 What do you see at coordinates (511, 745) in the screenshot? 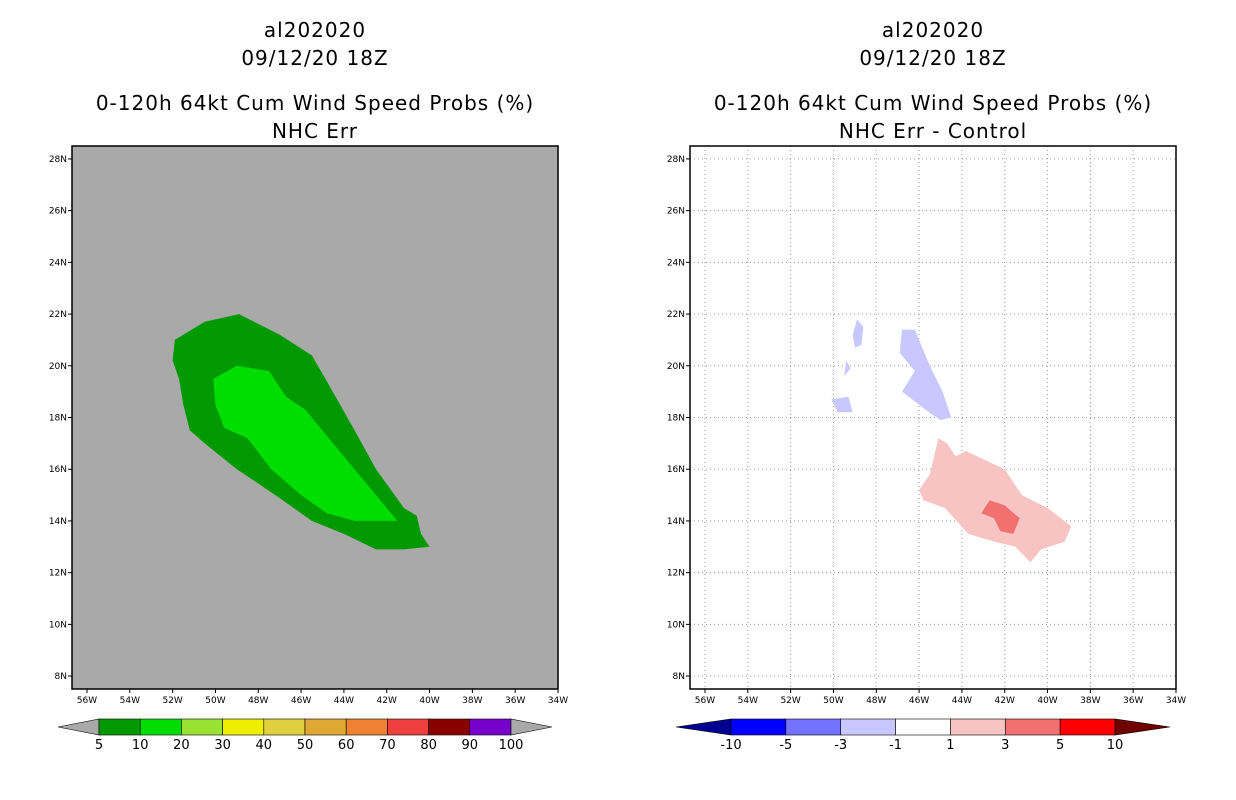
I see `colorbar-label: 100` at bounding box center [511, 745].